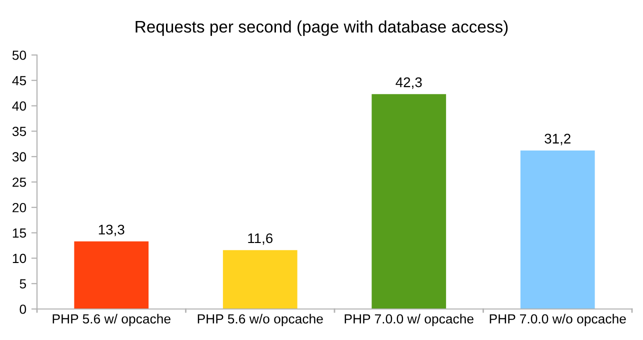  What do you see at coordinates (19, 131) in the screenshot?
I see `y-tick-label: 35` at bounding box center [19, 131].